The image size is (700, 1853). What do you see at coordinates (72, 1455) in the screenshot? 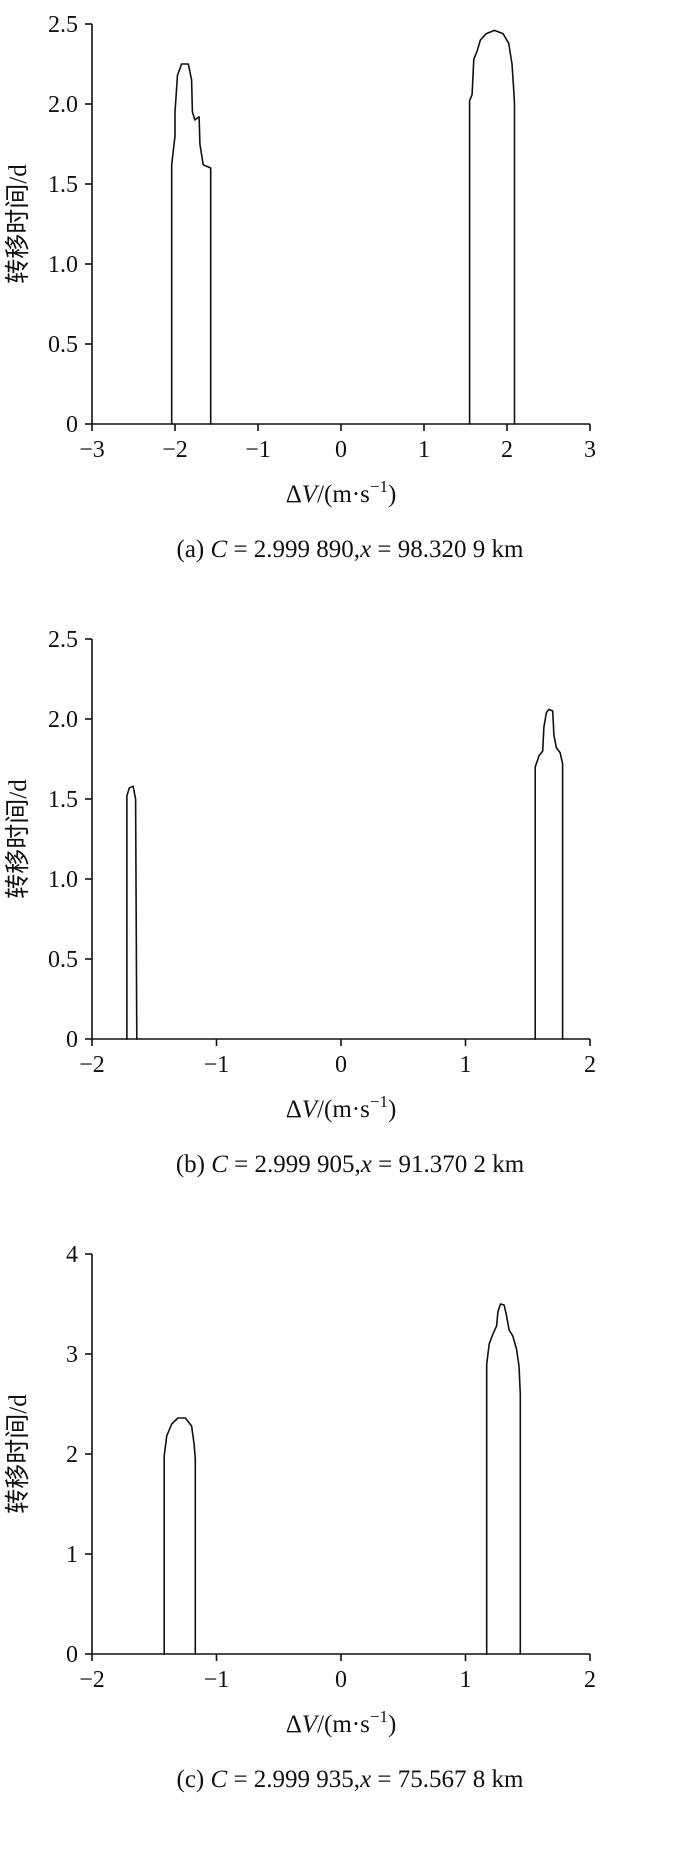
I see `y-tick-label: 2` at bounding box center [72, 1455].